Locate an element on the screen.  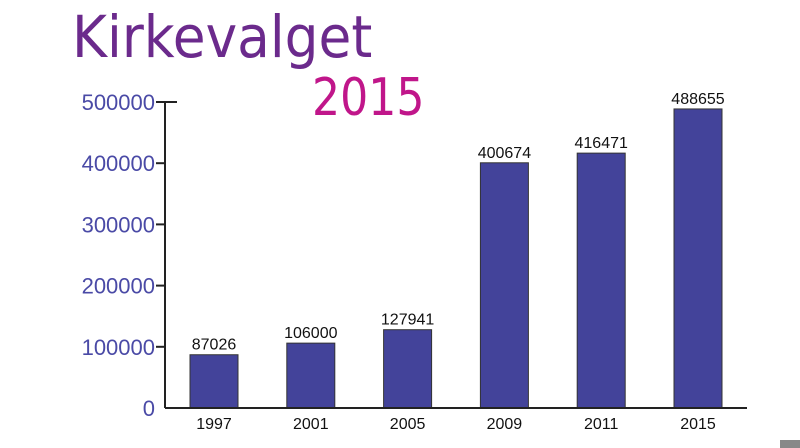
logo-year: 2015 is located at coordinates (368, 98).